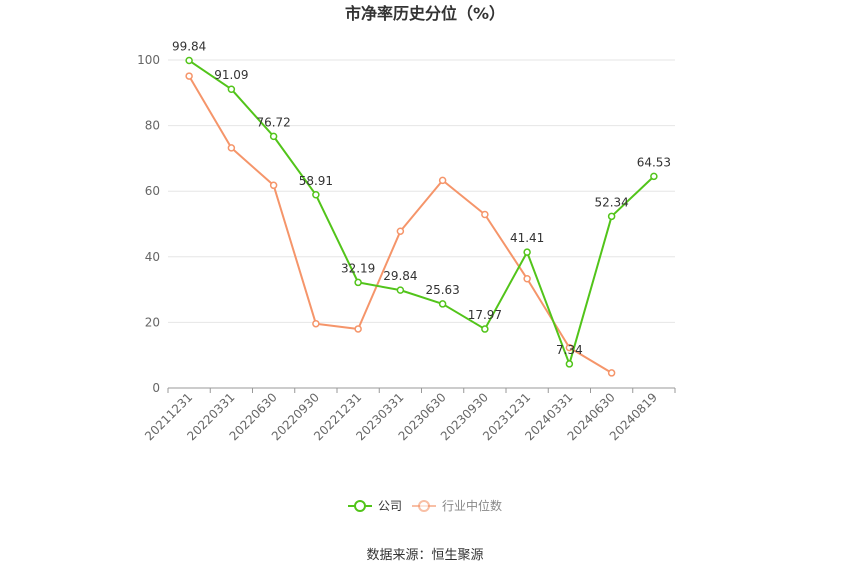 This screenshot has height=575, width=850. Describe the element at coordinates (148, 60) in the screenshot. I see `y-tick-label: 100` at that location.